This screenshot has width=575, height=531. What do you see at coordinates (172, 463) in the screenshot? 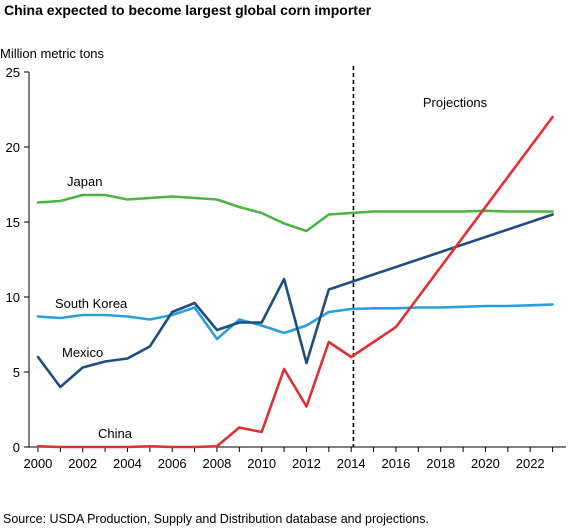
I see `x-tick-label: 2006` at bounding box center [172, 463].